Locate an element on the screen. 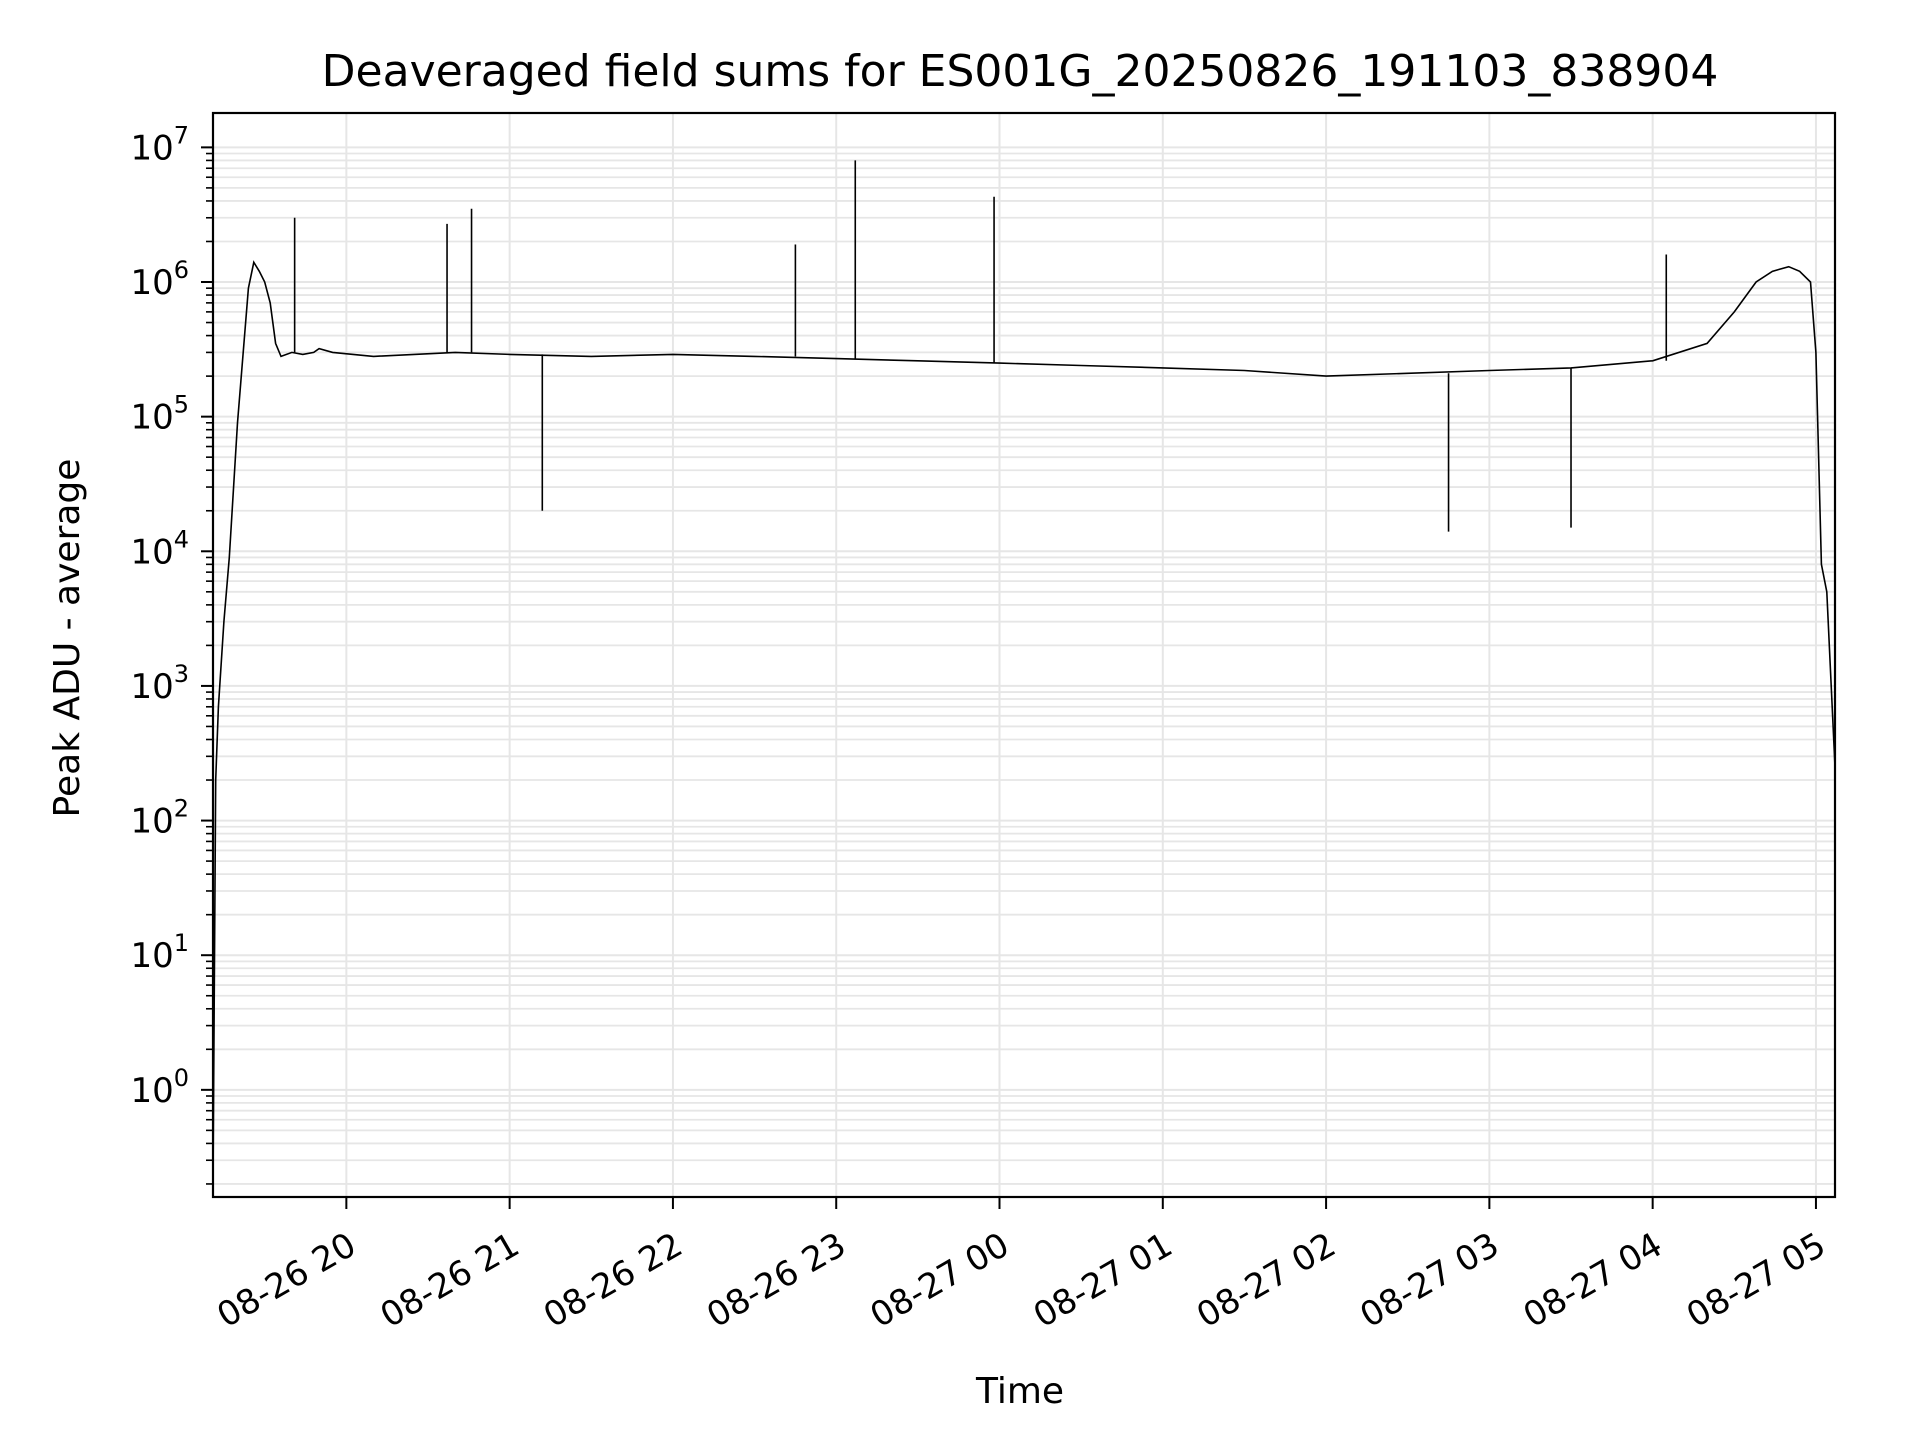  y-tick-label: 10⁷ is located at coordinates (159, 144).